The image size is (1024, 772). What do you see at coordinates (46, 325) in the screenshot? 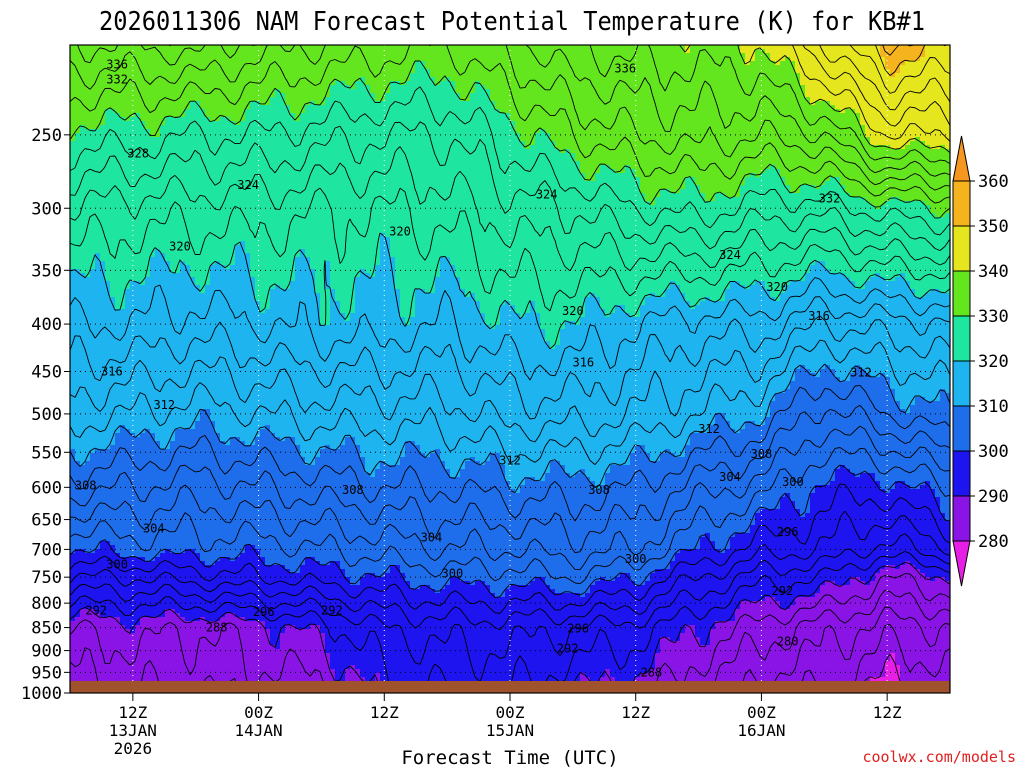
I see `y-tick-label: 400` at bounding box center [46, 325].